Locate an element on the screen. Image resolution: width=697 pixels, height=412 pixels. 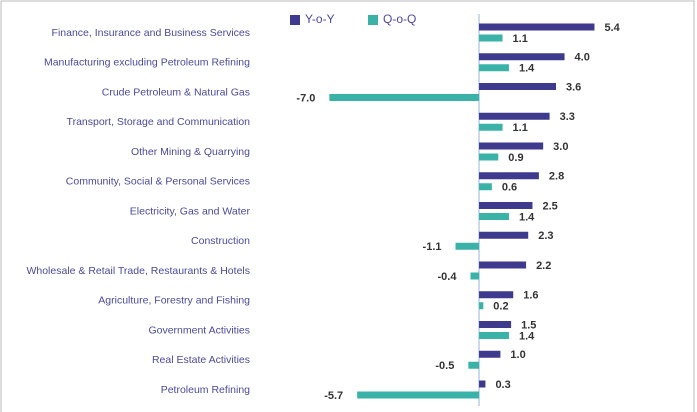
value-label: -5.7 is located at coordinates (333, 396).